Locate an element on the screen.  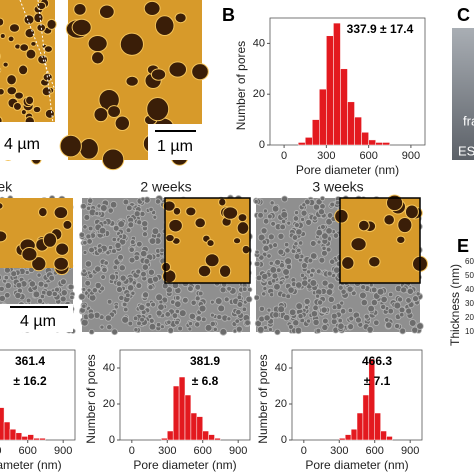
x-axis-label: Pore diameter (nm) is located at coordinates (347, 170).